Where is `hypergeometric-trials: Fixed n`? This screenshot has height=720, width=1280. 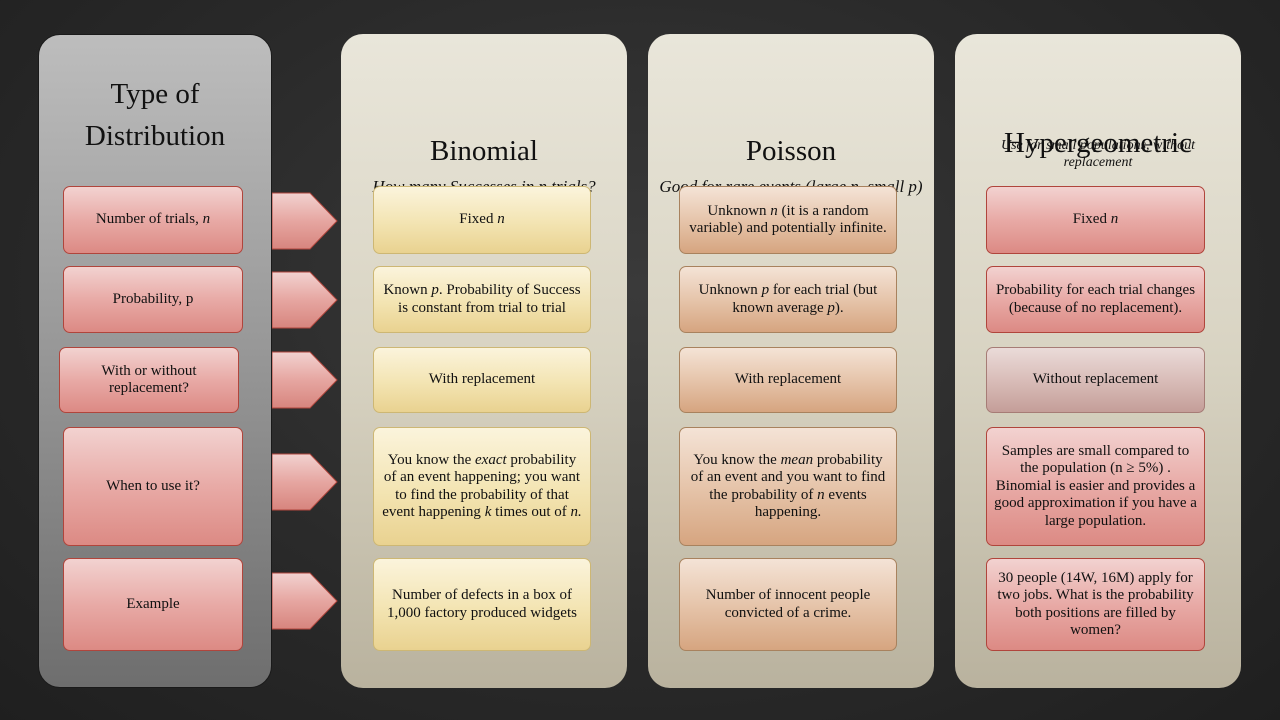
hypergeometric-trials: Fixed n is located at coordinates (1095, 220).